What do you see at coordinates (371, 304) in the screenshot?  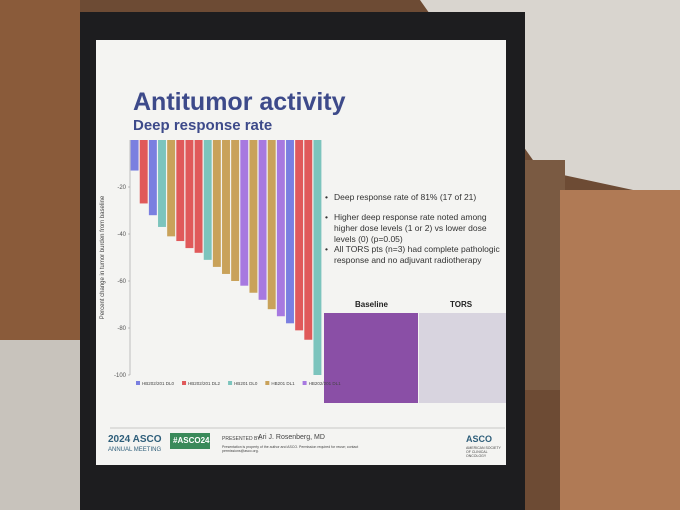 I see `image-label: Baseline` at bounding box center [371, 304].